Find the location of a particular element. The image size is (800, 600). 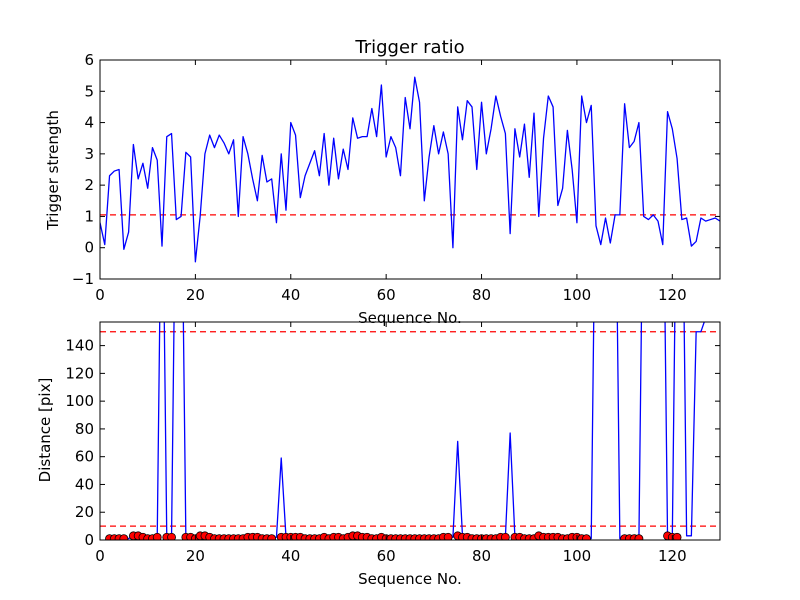

y-axis-label: Trigger strength is located at coordinates (53, 170).